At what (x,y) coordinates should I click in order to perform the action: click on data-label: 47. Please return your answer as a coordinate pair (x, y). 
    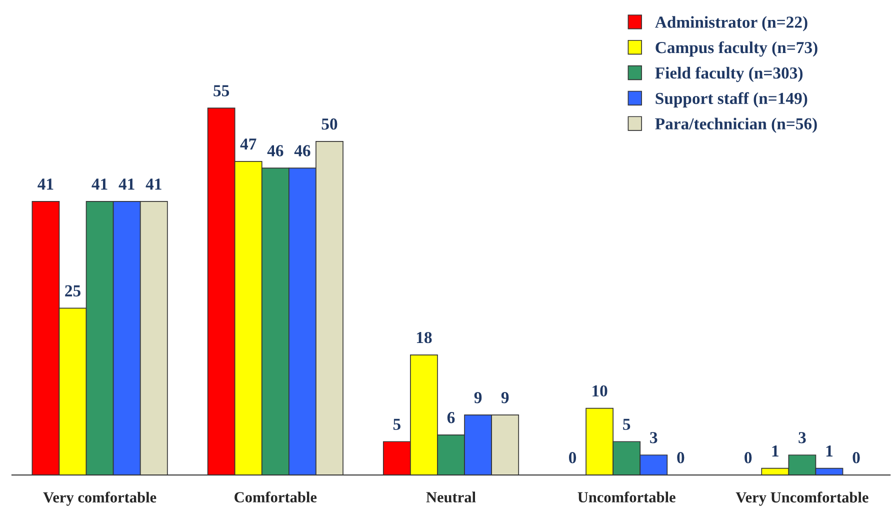
    Looking at the image, I should click on (248, 144).